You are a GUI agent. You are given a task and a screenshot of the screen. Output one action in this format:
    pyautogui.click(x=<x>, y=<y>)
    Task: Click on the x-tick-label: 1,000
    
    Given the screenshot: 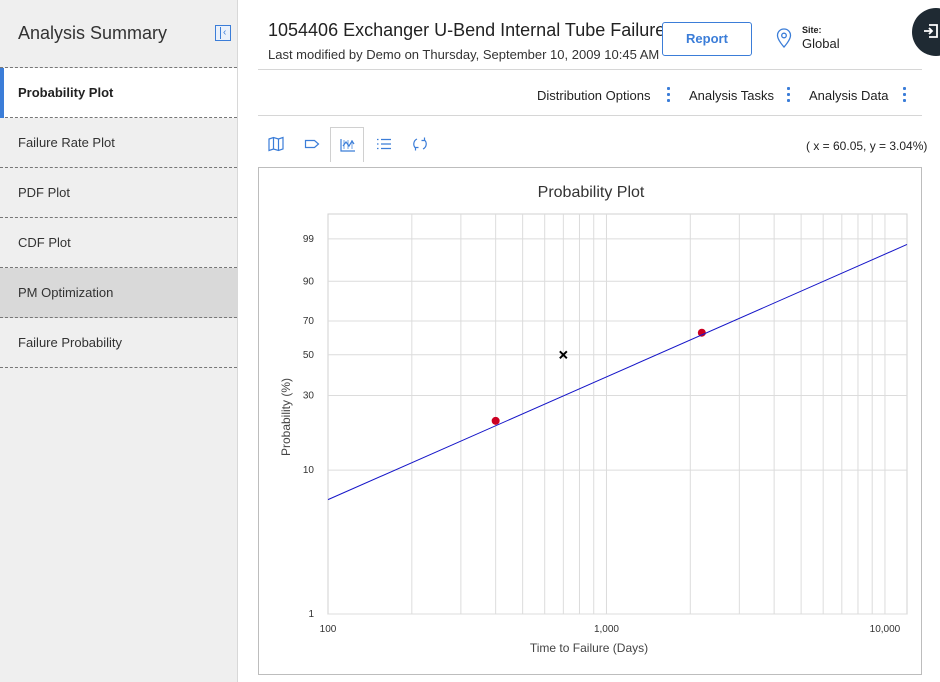 What is the action you would take?
    pyautogui.click(x=606, y=629)
    